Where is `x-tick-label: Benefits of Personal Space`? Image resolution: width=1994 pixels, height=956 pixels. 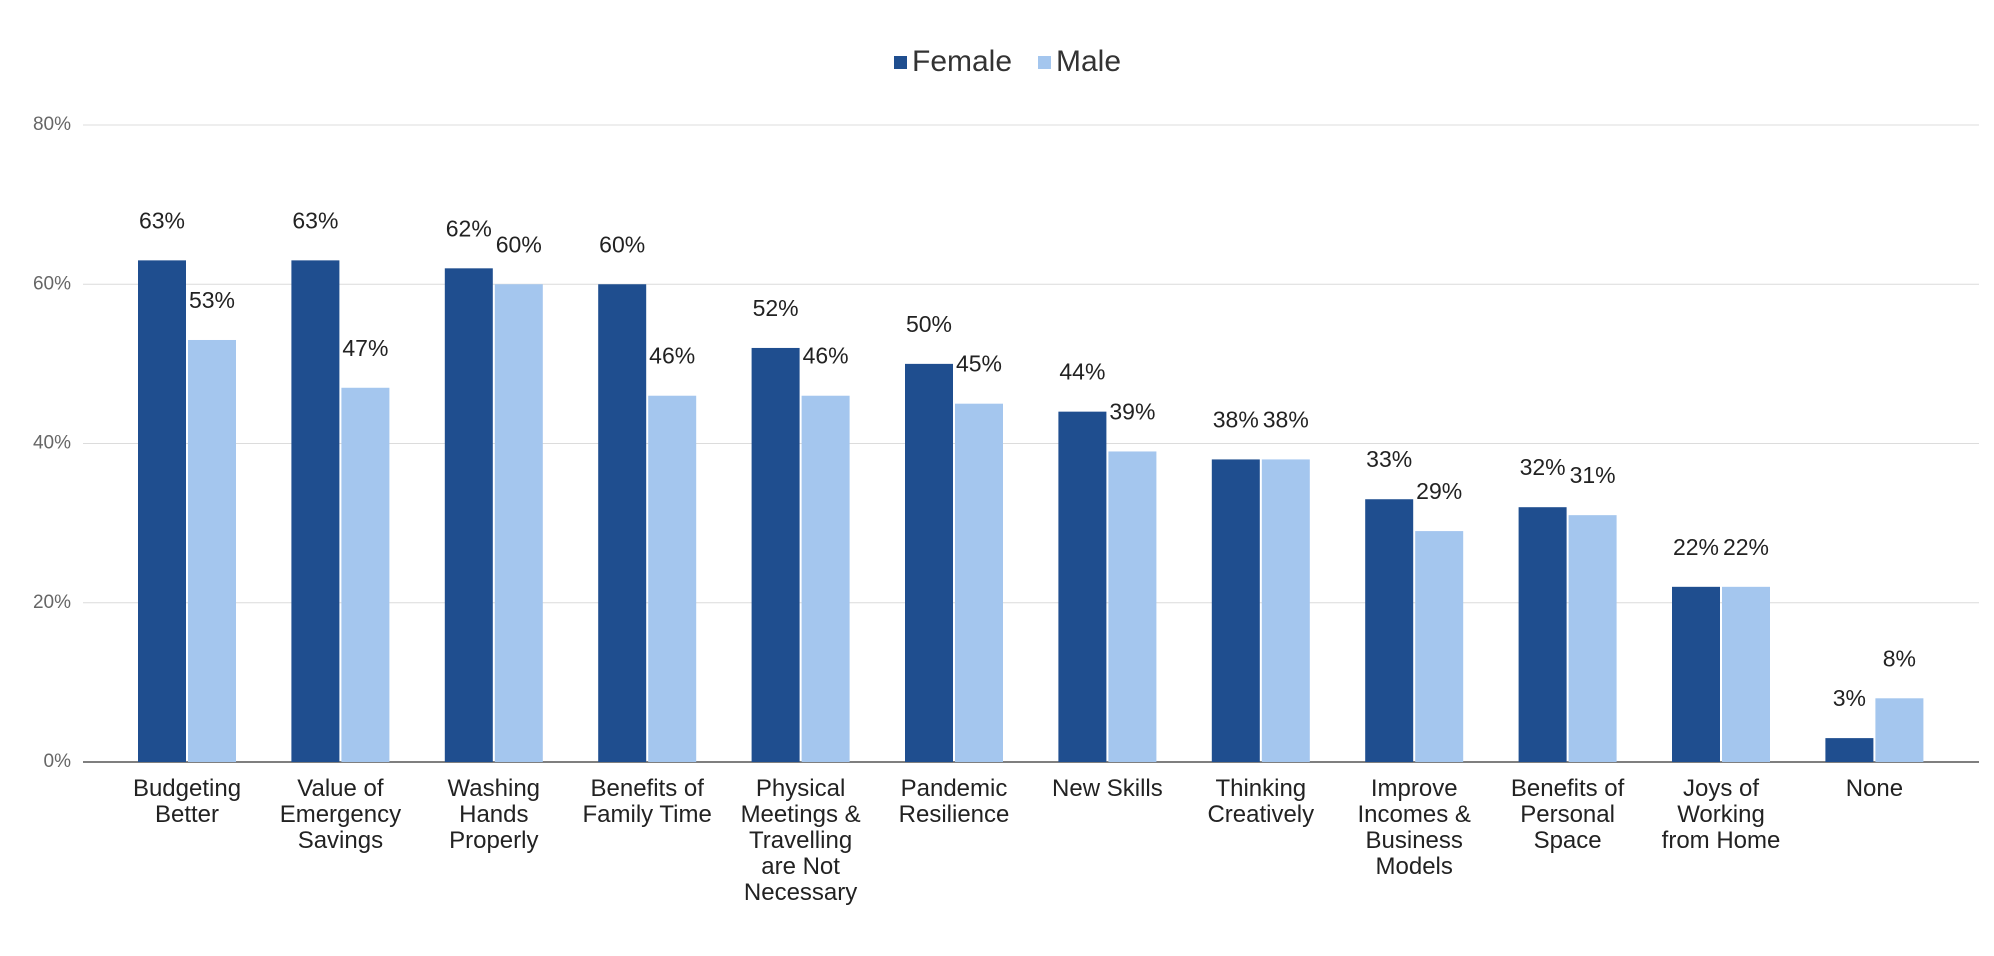 x-tick-label: Benefits of Personal Space is located at coordinates (1568, 814).